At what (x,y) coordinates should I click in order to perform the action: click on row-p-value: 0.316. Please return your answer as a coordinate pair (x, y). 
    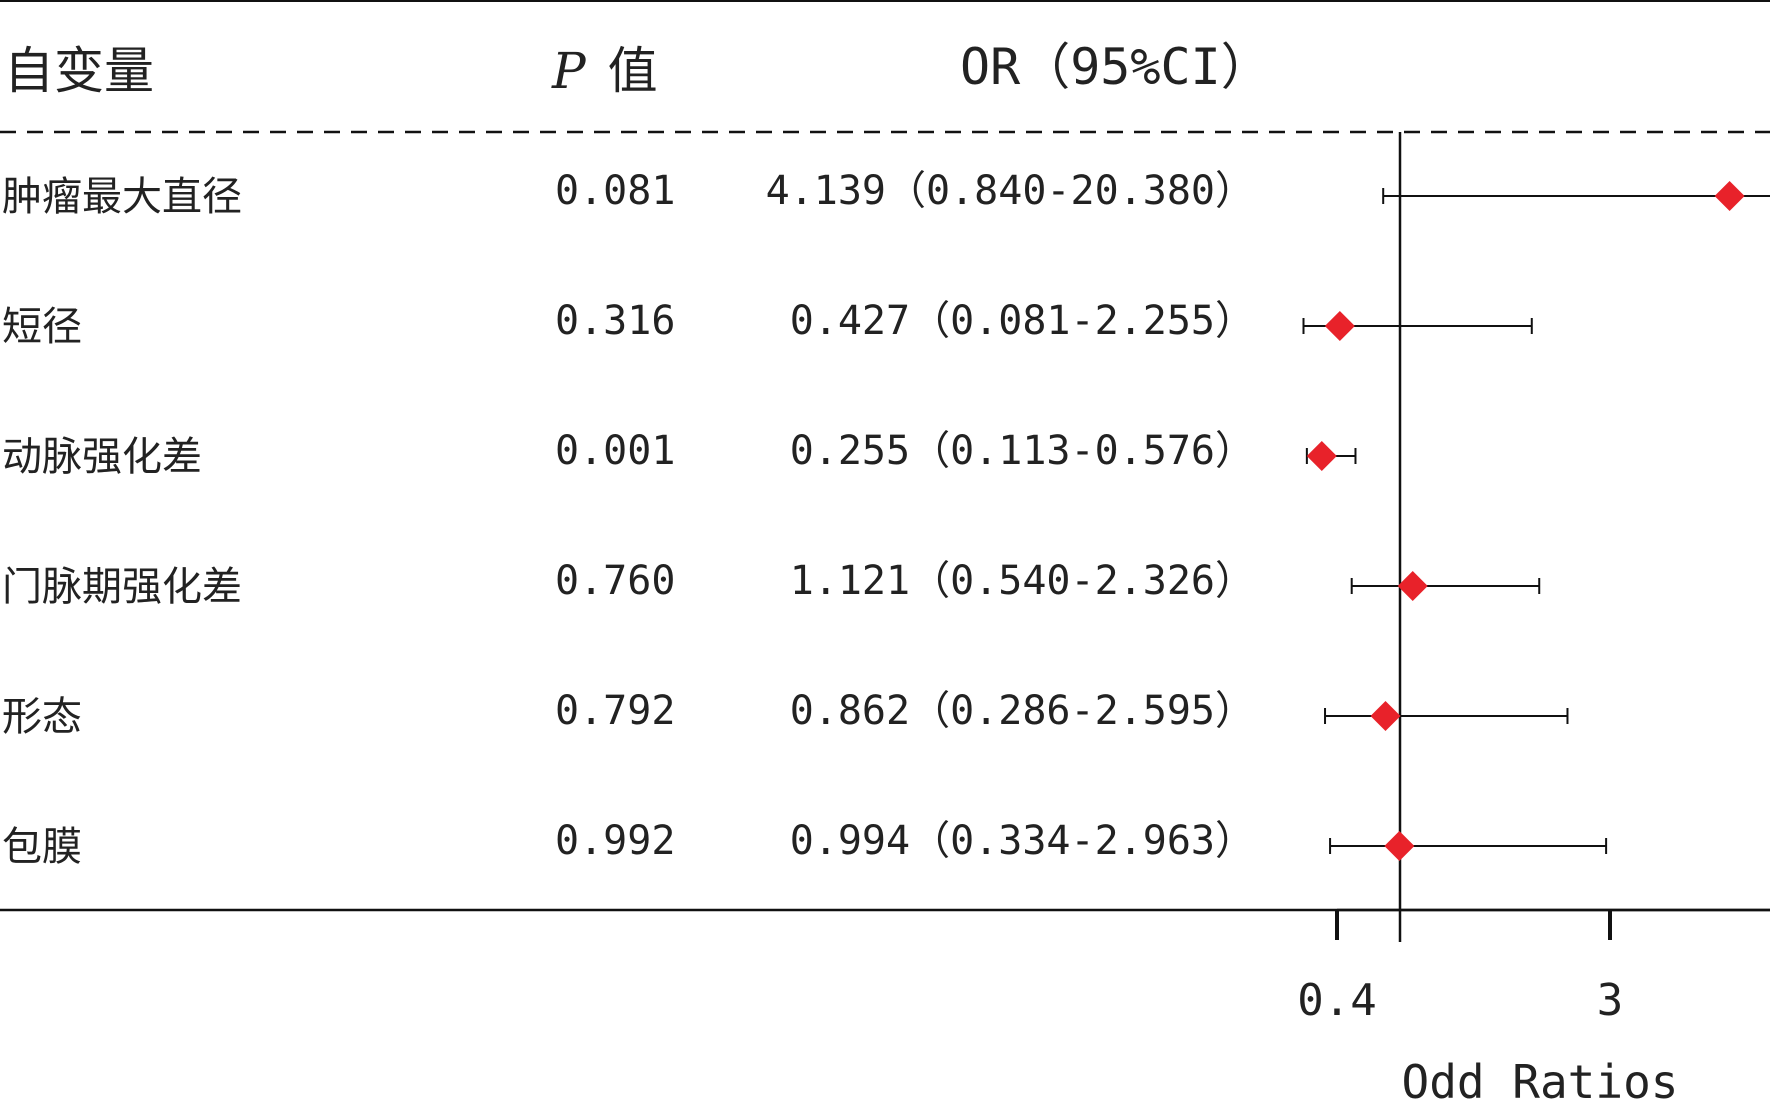
    Looking at the image, I should click on (615, 321).